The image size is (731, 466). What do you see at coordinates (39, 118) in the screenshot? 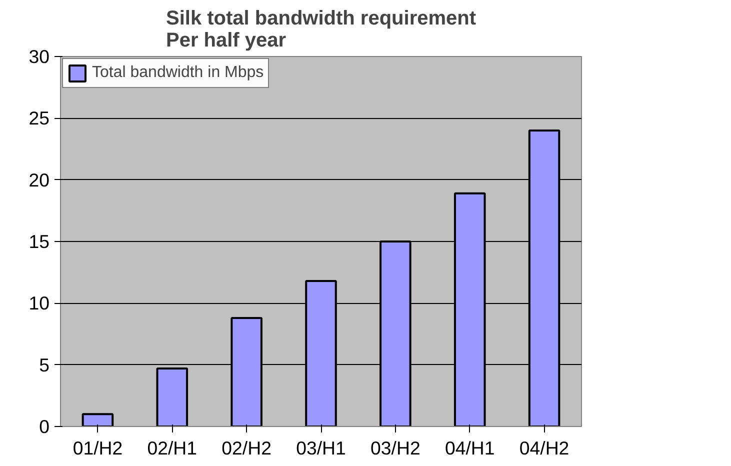
I see `y-tick-label: 25` at bounding box center [39, 118].